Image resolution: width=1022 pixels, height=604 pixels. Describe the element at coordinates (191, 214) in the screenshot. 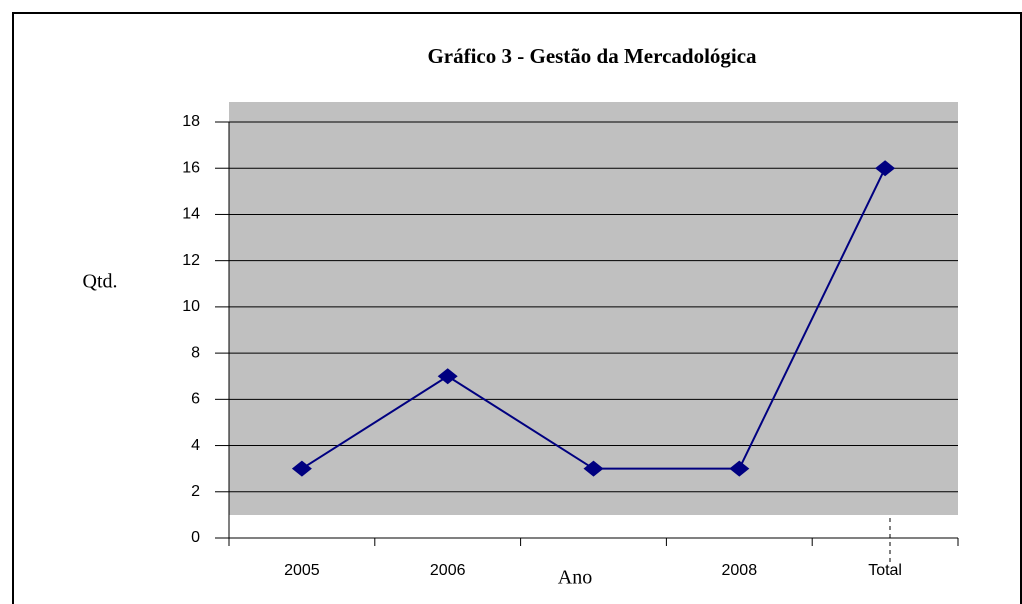

I see `y-tick-label: 14` at that location.